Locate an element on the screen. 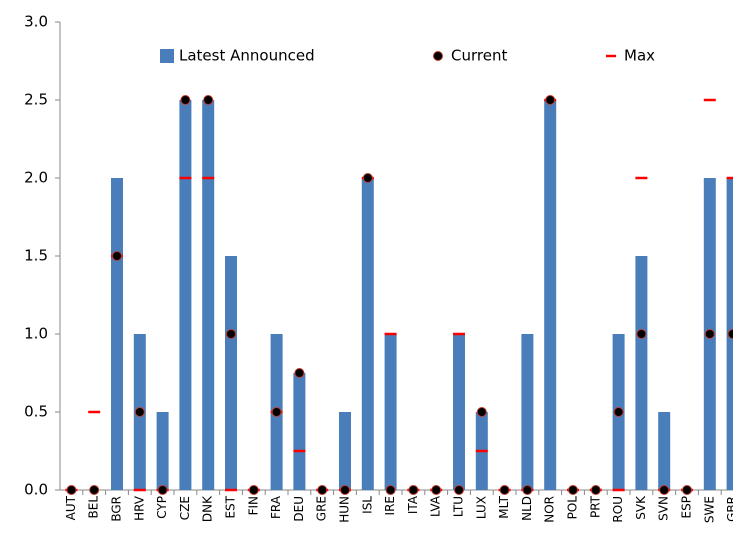 This screenshot has height=533, width=733. x-tick-label: GBR is located at coordinates (729, 509).